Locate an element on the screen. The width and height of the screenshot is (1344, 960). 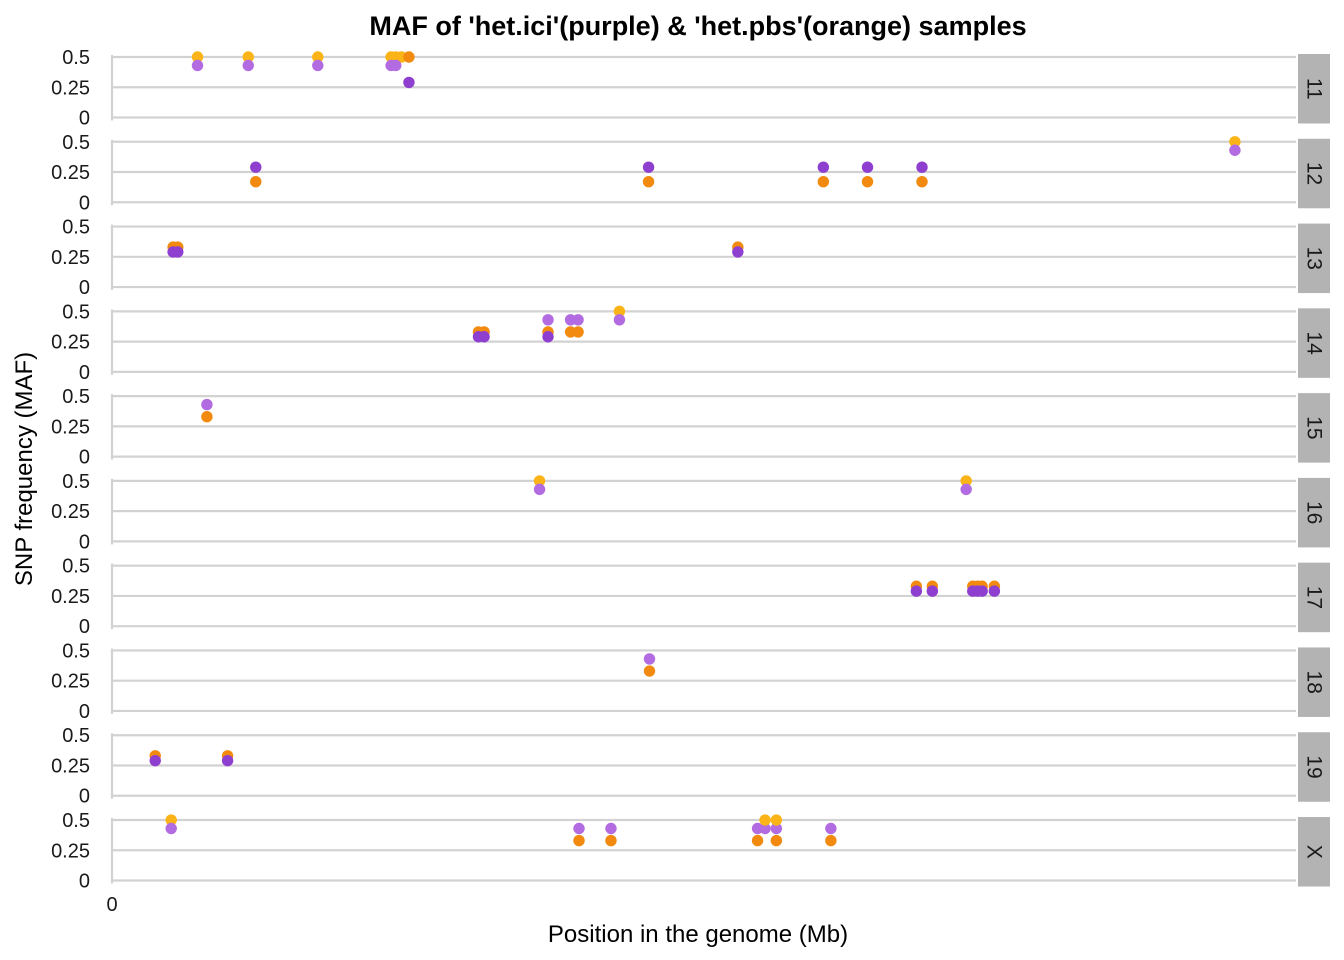
facet-panel: 0 0.25 0.5 13 is located at coordinates (690, 258).